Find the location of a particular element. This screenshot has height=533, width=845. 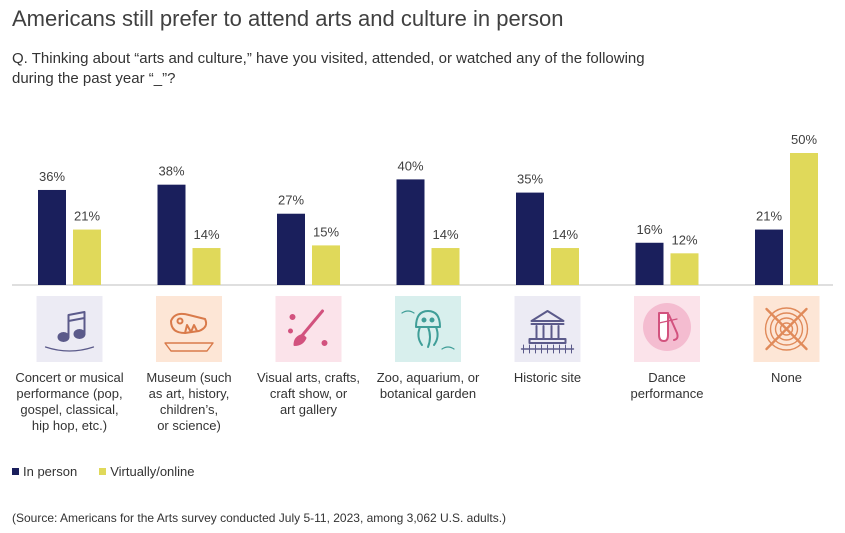

category-label: None is located at coordinates (785, 378).